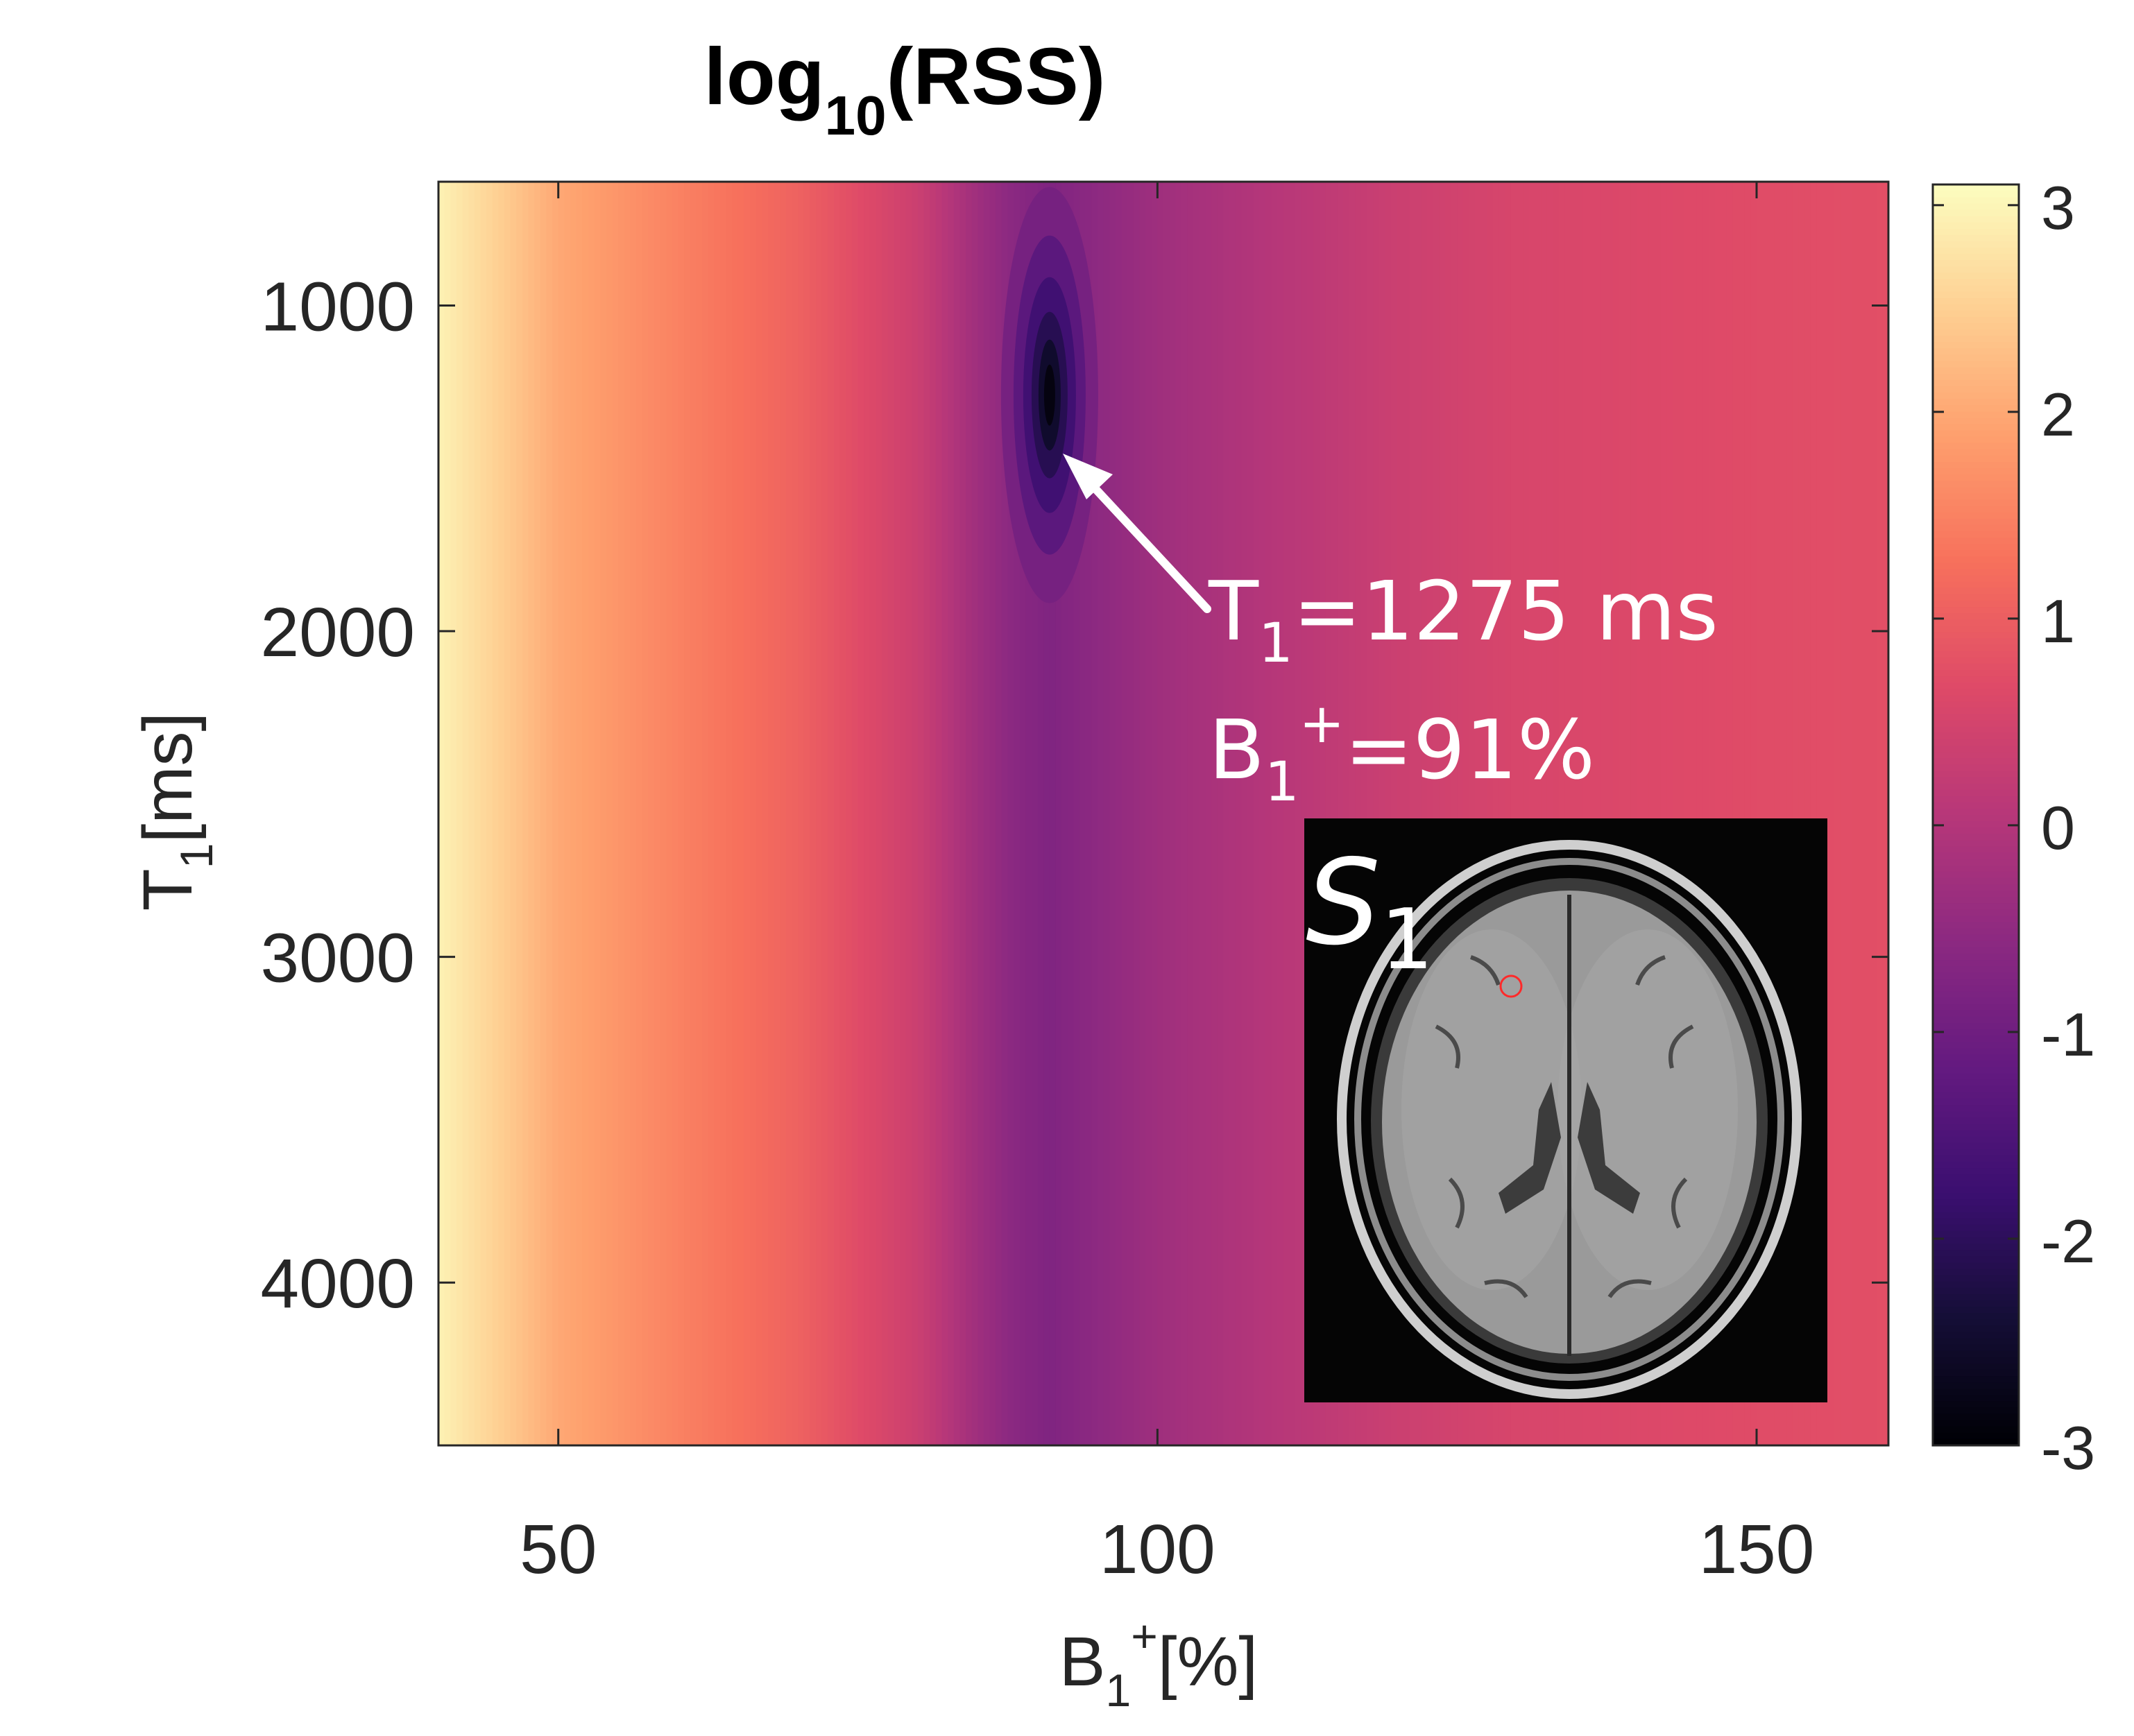 The image size is (2134, 1736). Describe the element at coordinates (1049, 395) in the screenshot. I see `minimum-spot` at that location.